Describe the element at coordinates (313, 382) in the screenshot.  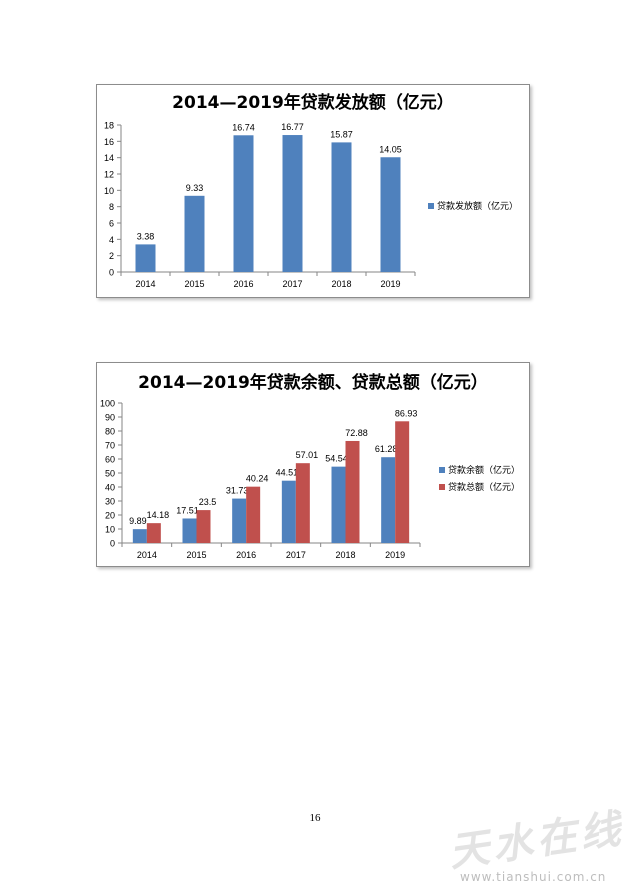
I see `chart-title: 2014—2019年贷款余额、贷款总额（亿元）` at that location.